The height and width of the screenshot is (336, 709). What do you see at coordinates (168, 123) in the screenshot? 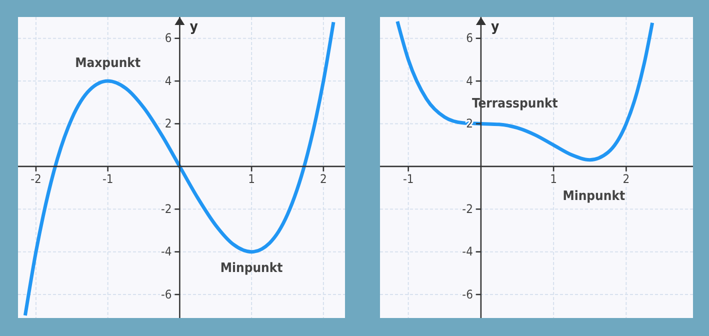
I see `y-tick-label: 2` at bounding box center [168, 123].